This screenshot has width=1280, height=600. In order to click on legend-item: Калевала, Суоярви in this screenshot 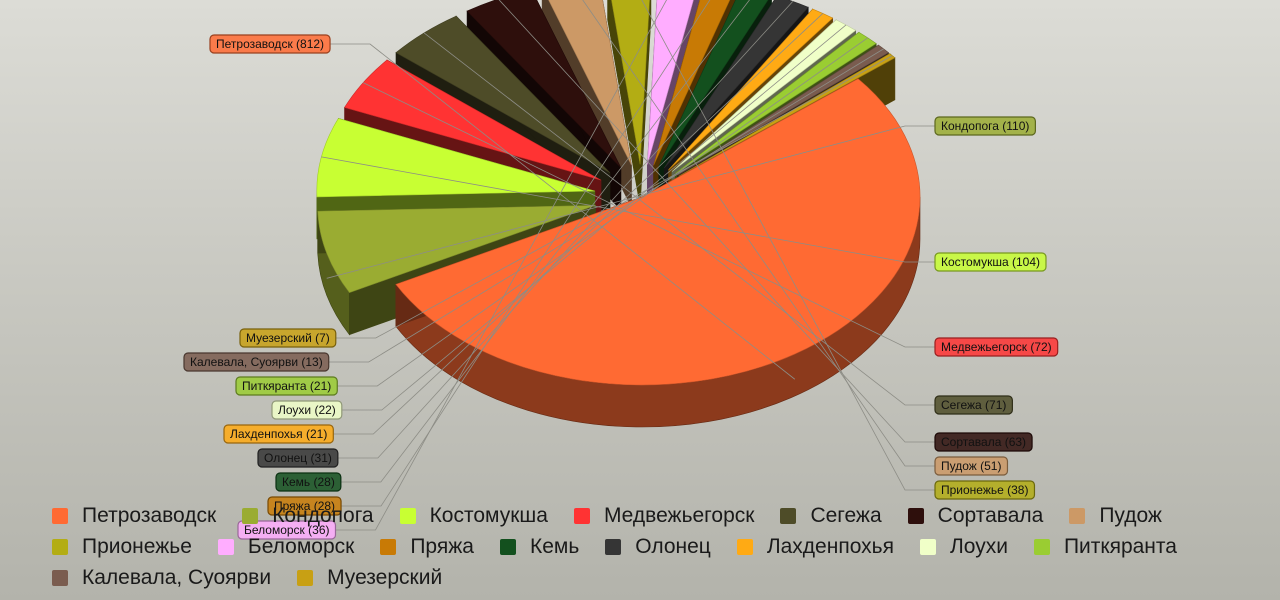, I will do `click(161, 577)`.